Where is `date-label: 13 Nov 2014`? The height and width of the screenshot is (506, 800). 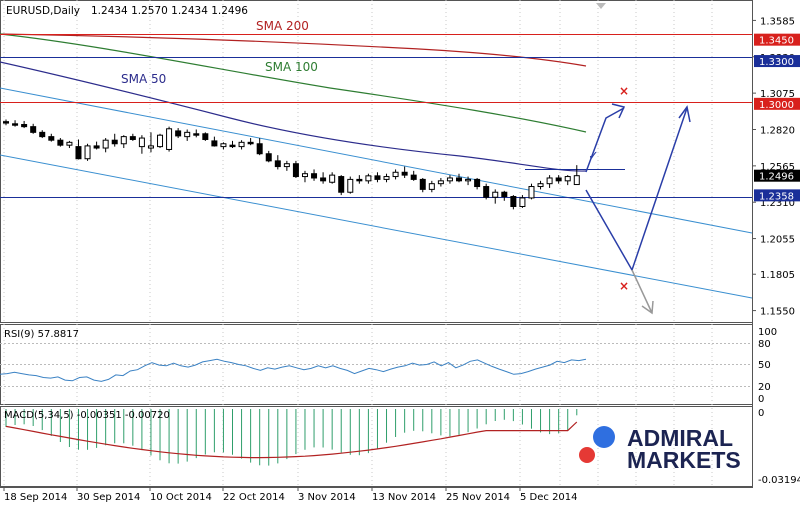
date-label: 13 Nov 2014 is located at coordinates (404, 497).